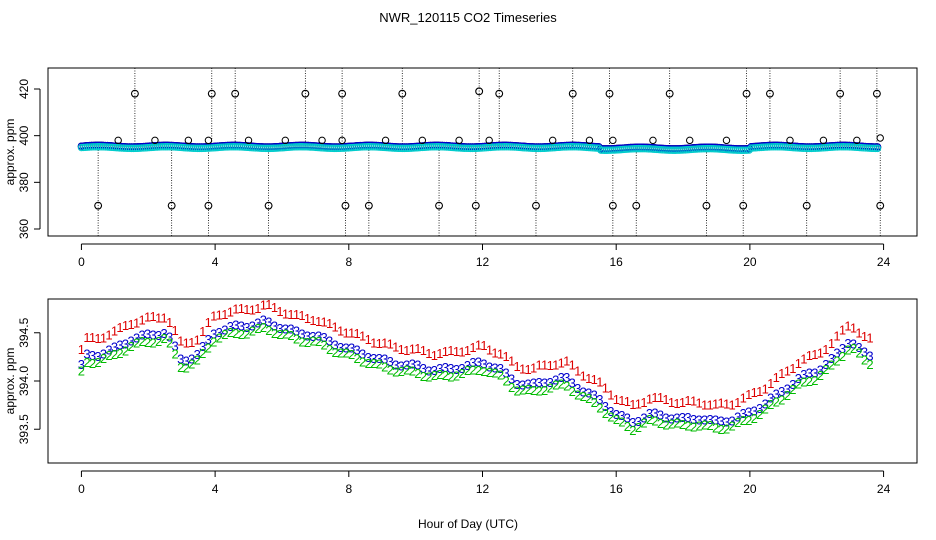 Image resolution: width=936 pixels, height=540 pixels. Describe the element at coordinates (24, 429) in the screenshot. I see `panel2-y-tick-label: 393.5` at that location.